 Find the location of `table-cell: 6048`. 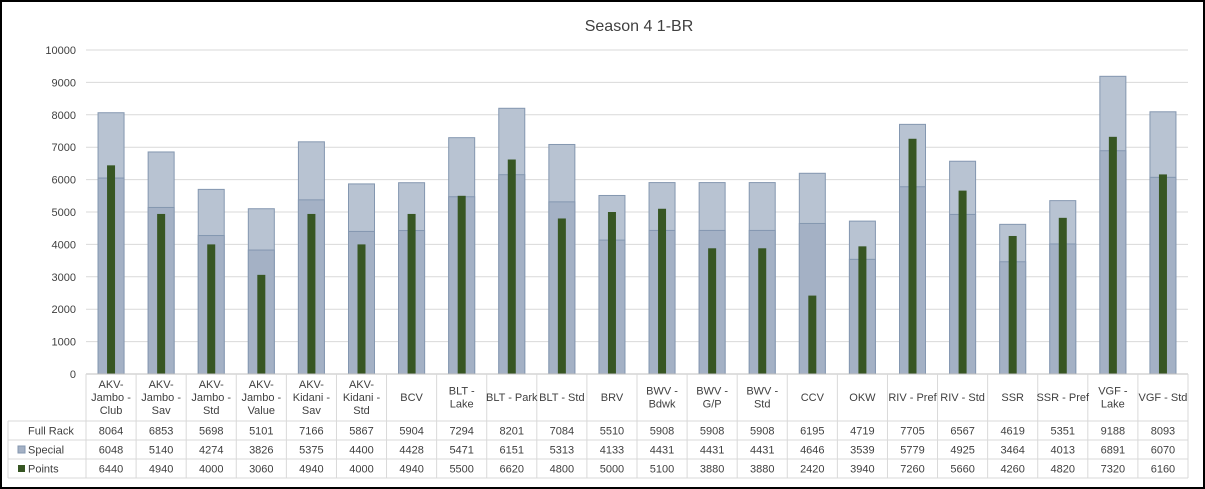

table-cell: 6048 is located at coordinates (111, 451).